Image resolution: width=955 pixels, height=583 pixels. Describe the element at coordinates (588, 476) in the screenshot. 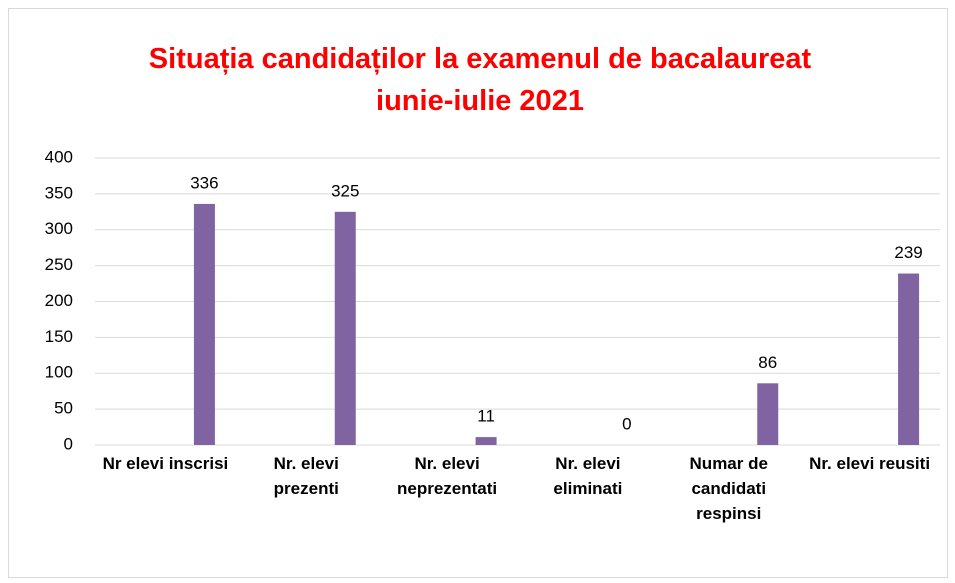

I see `x-tick-label: Nr. elevi eliminati` at that location.